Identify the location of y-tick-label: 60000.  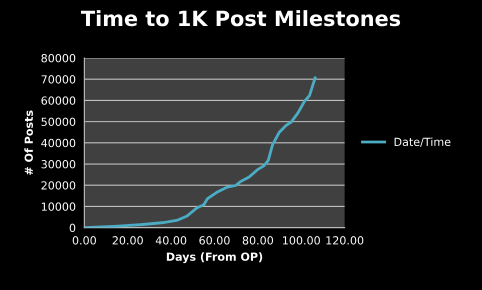
(58, 100).